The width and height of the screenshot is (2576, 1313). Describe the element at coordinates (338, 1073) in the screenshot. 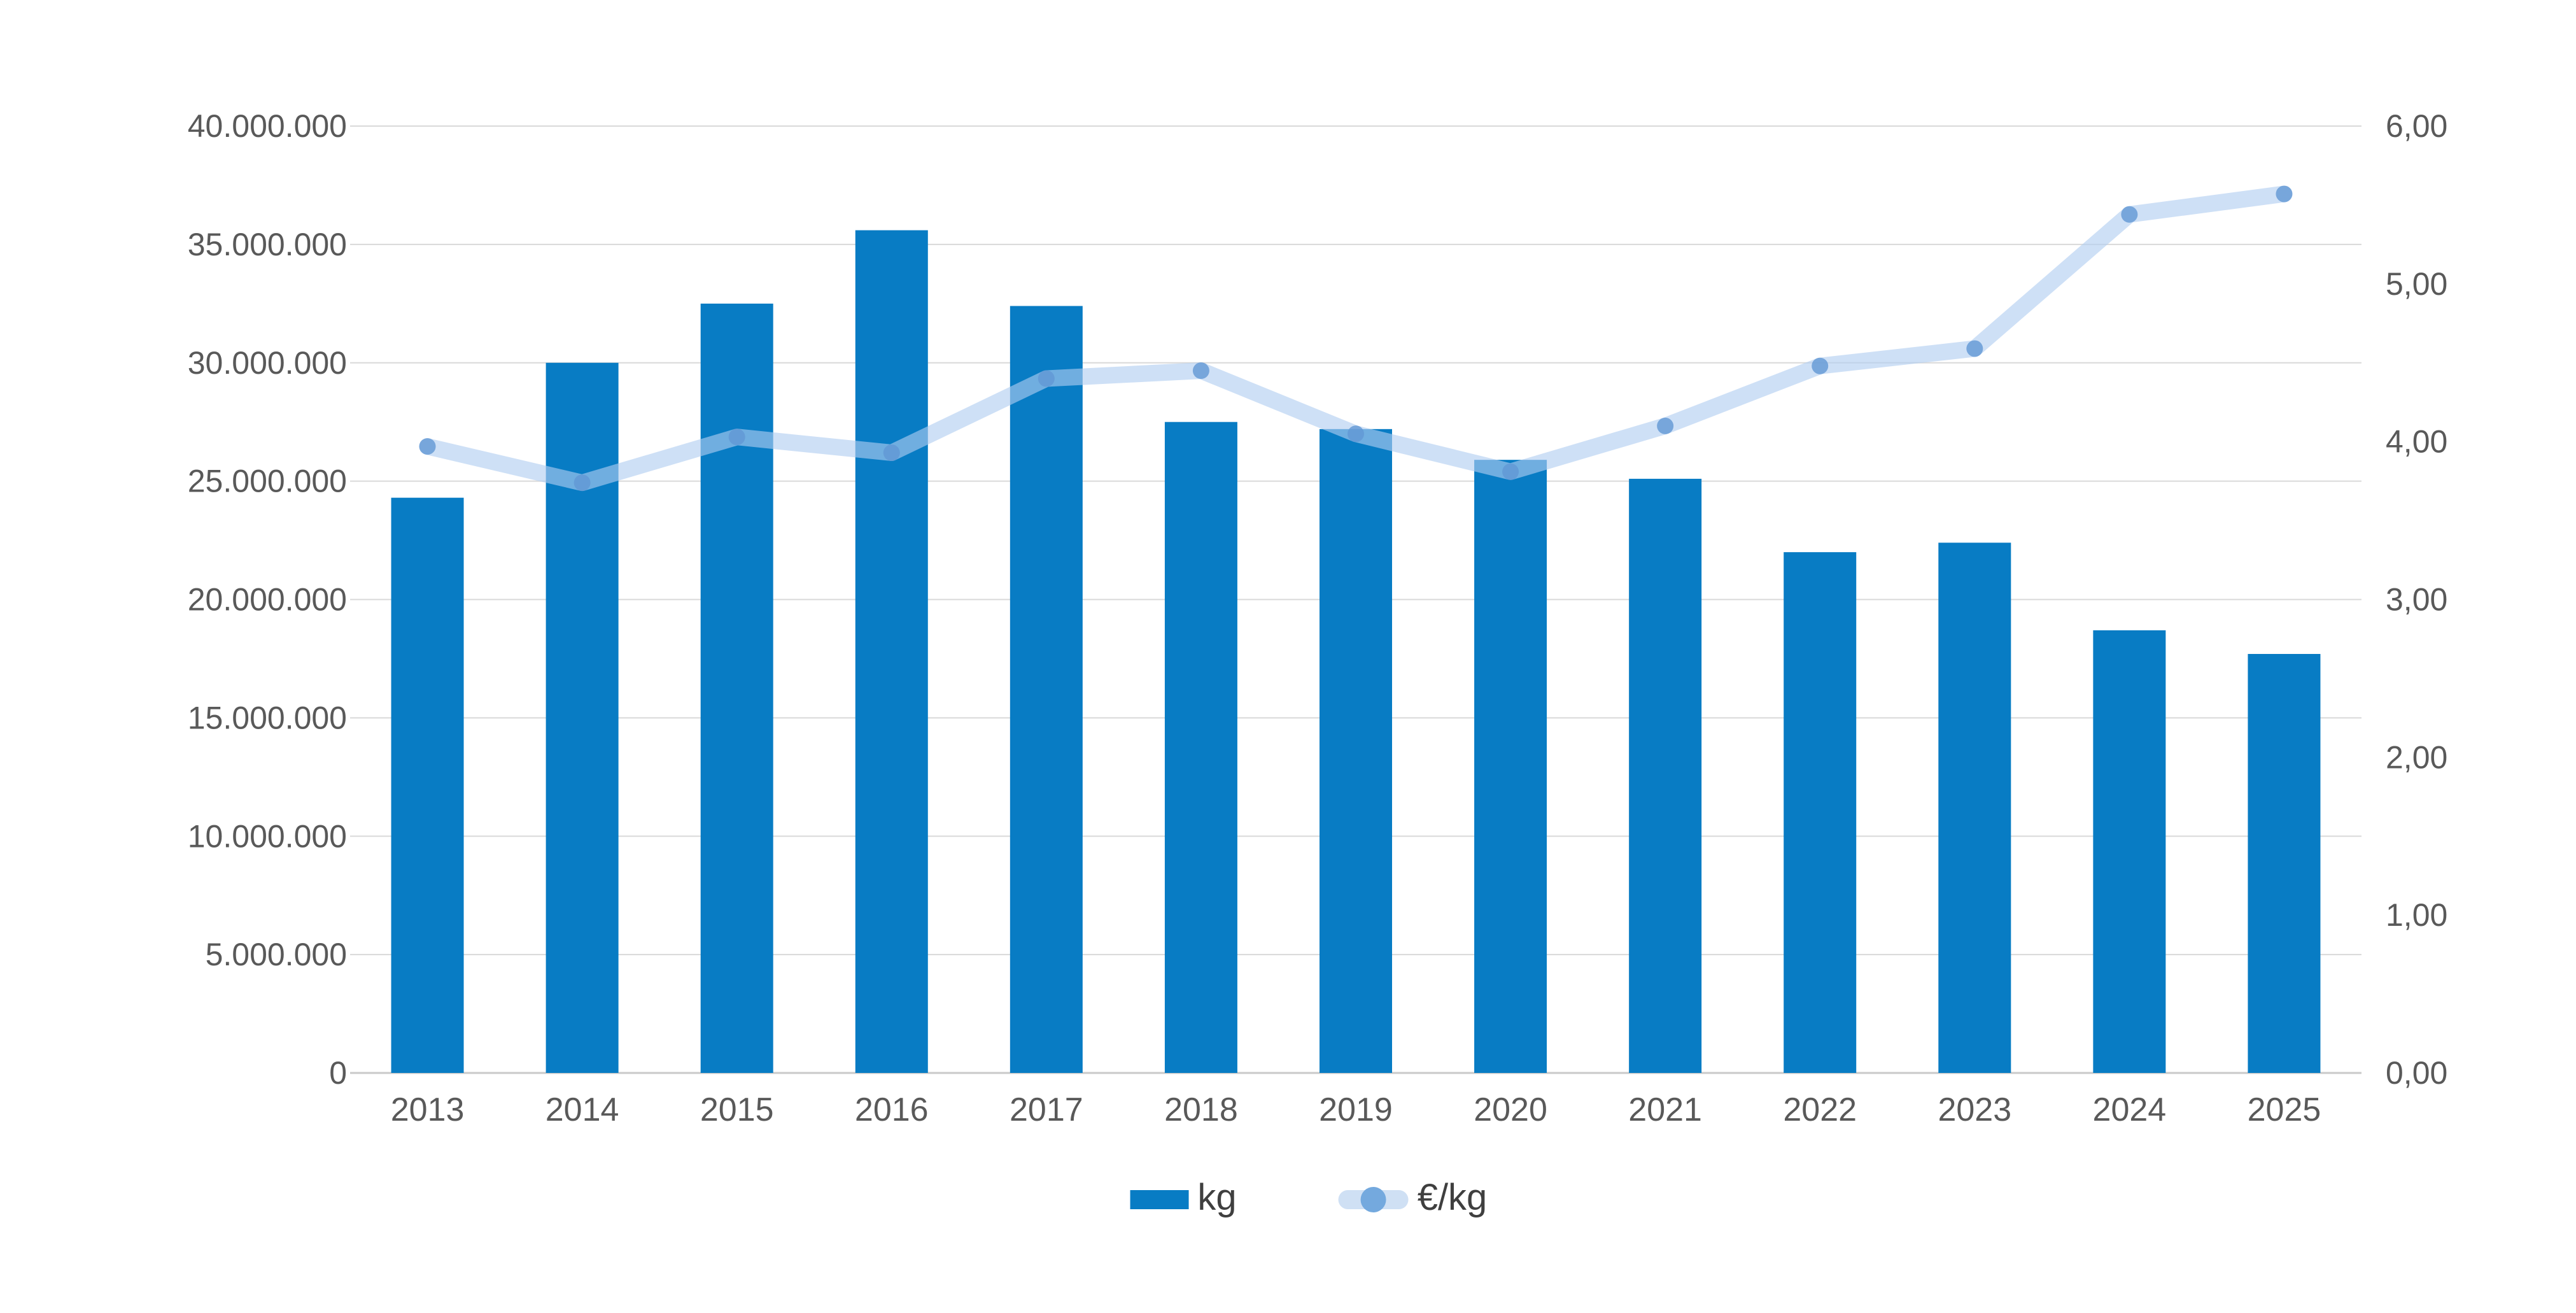

I see `left-axis-tick-label: 0` at that location.